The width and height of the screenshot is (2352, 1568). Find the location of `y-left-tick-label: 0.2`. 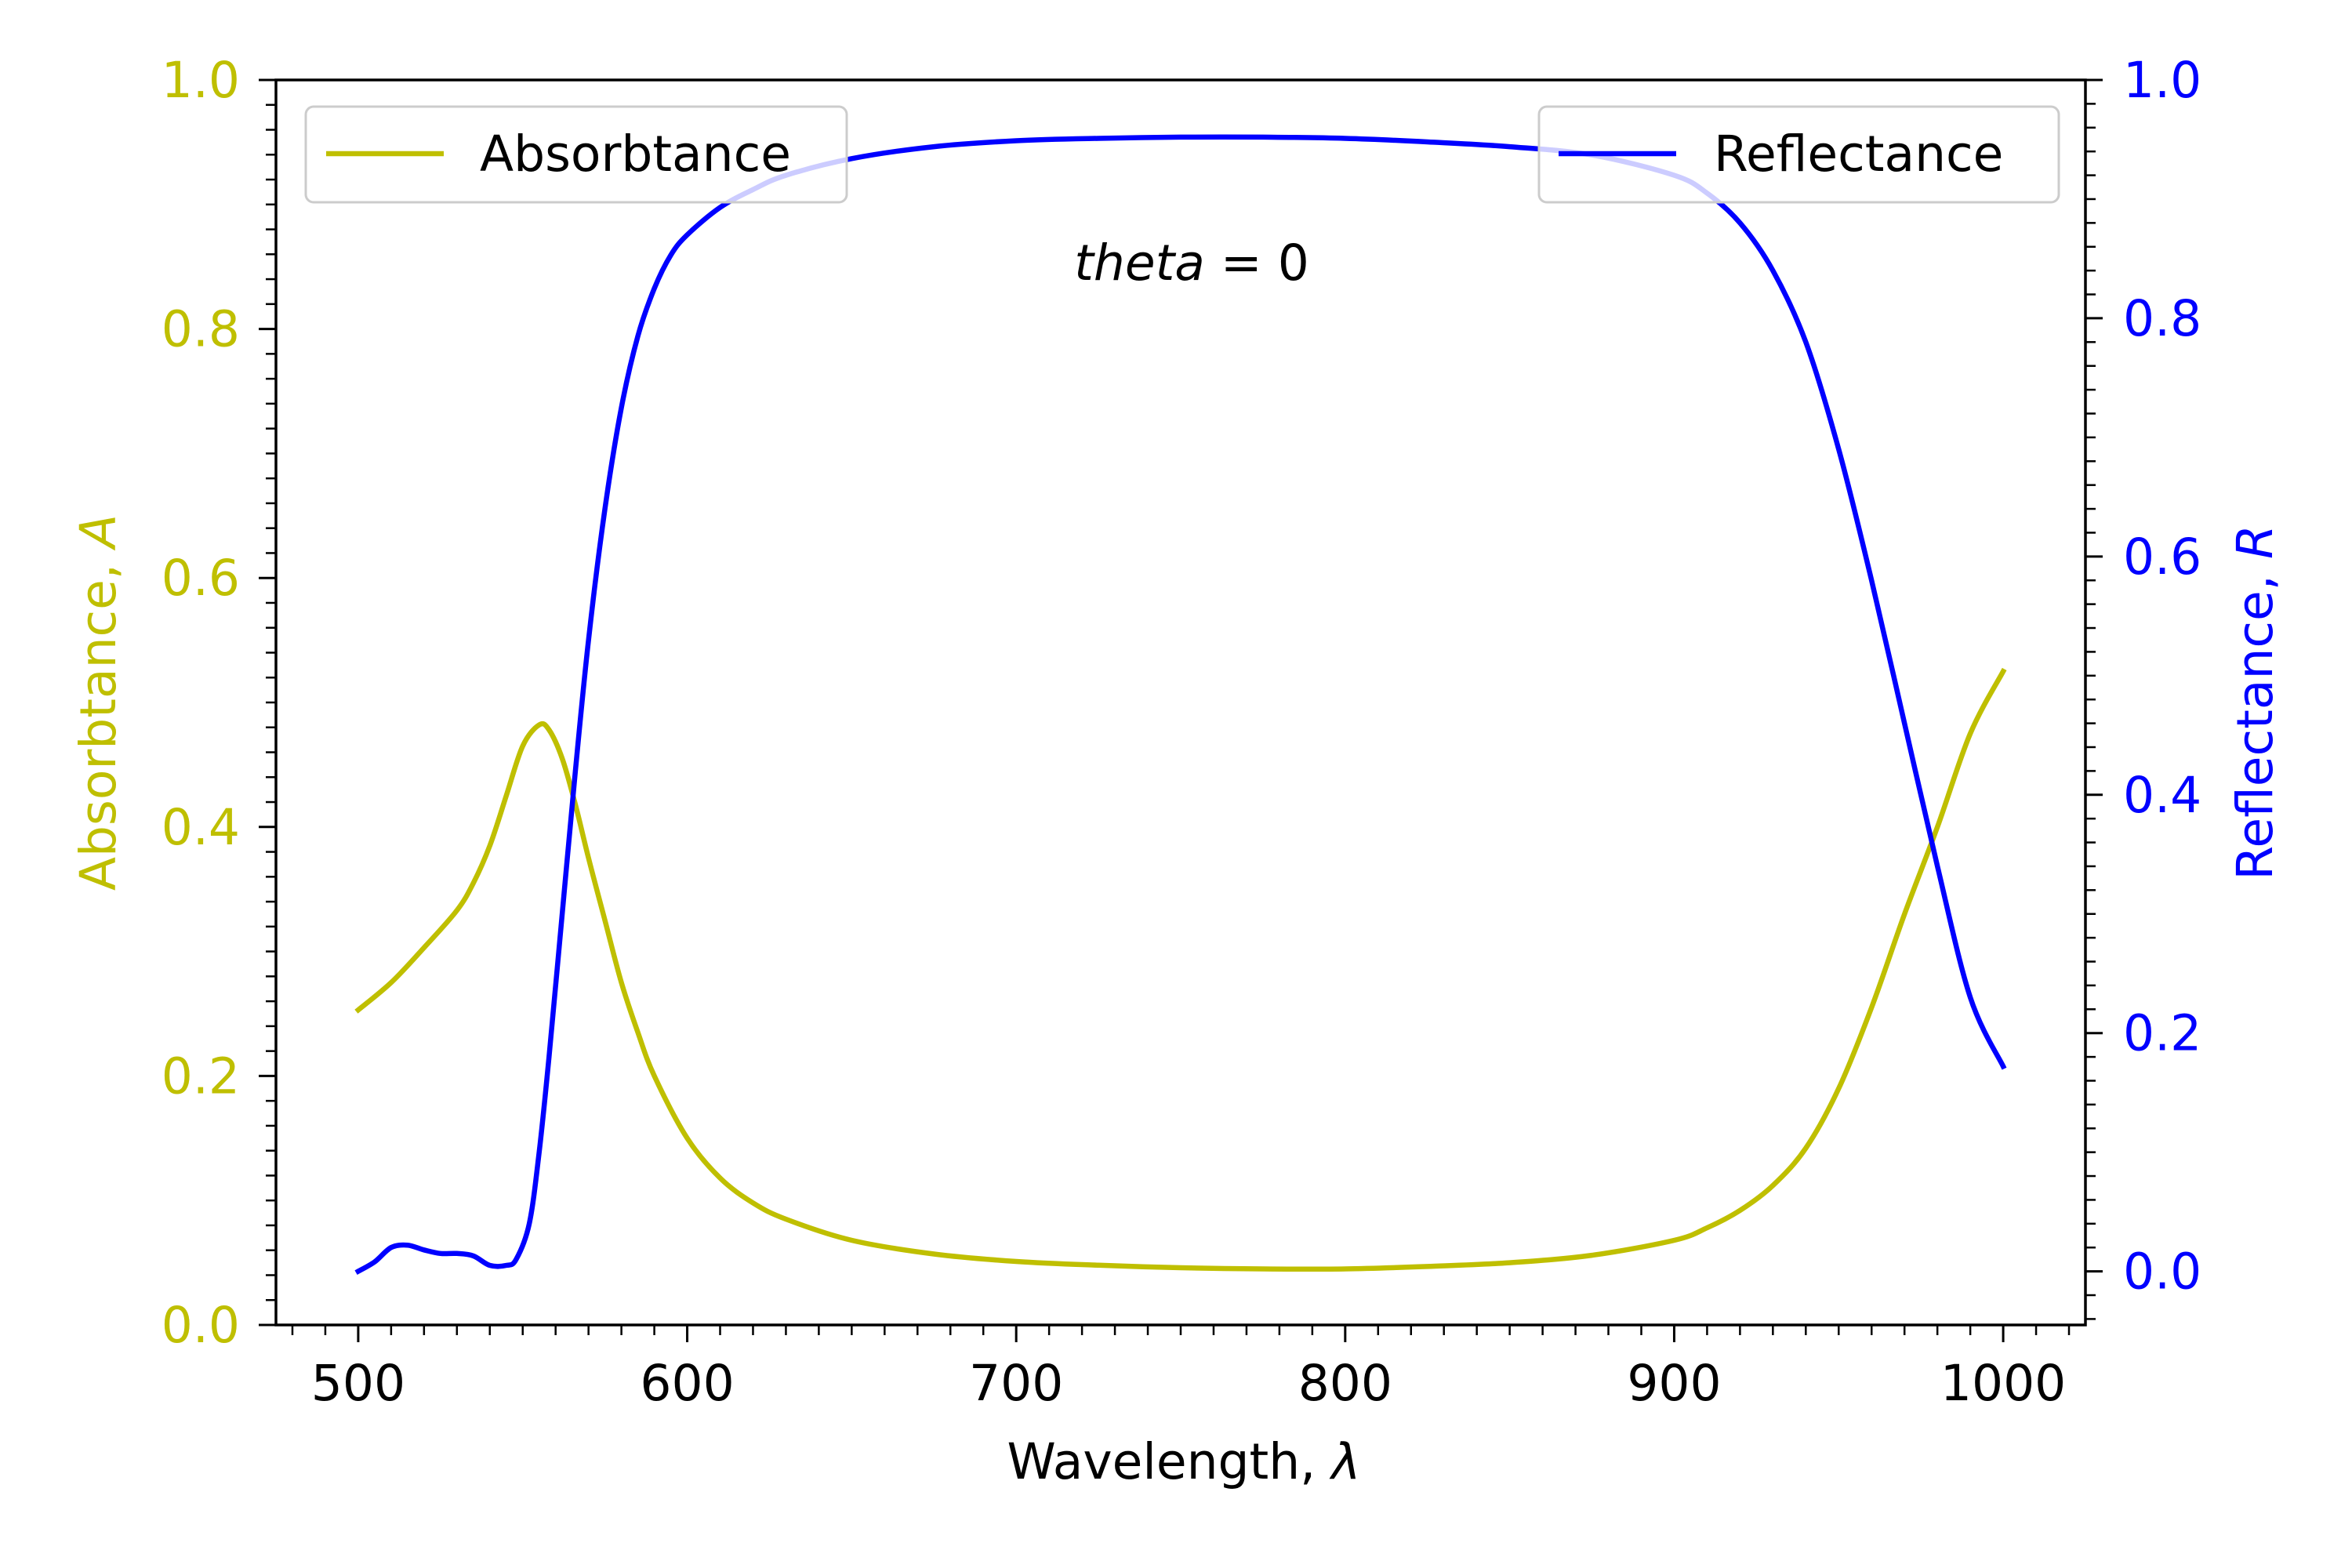

y-left-tick-label: 0.2 is located at coordinates (201, 1076).